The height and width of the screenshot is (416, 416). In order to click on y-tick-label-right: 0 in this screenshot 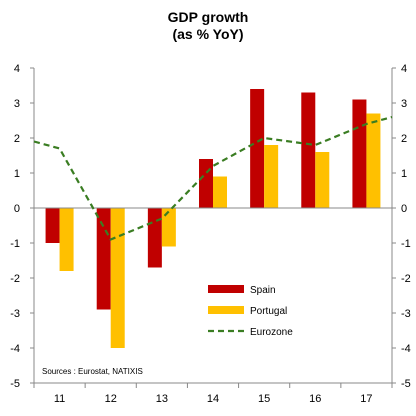, I will do `click(404, 209)`.